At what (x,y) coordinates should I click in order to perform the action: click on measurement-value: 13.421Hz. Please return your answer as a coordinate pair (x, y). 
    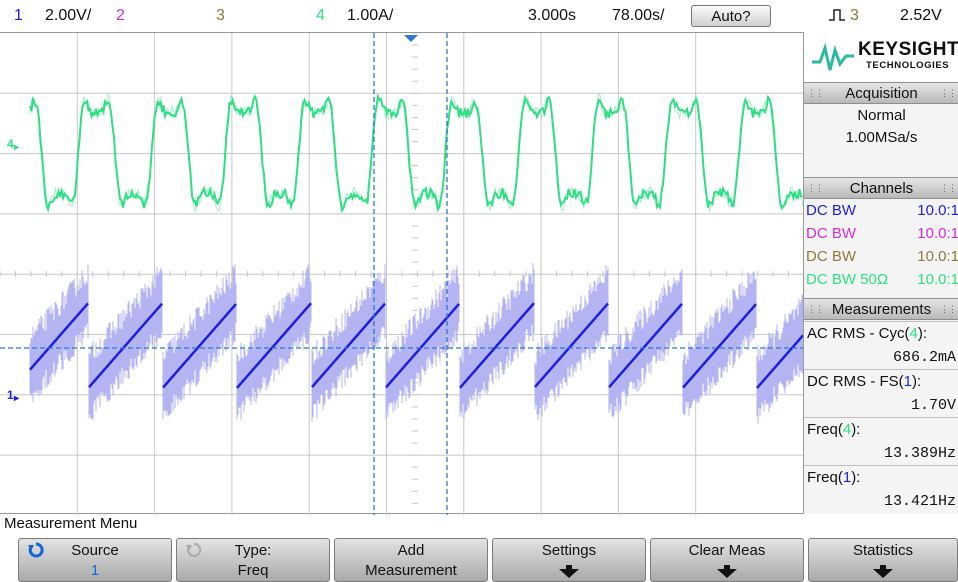
    Looking at the image, I should click on (919, 501).